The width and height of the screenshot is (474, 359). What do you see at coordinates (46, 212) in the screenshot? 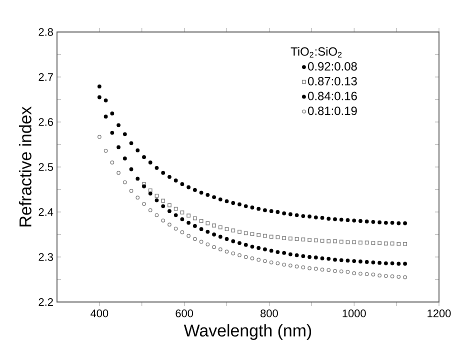
I see `y-tick-label: 2.4` at bounding box center [46, 212].